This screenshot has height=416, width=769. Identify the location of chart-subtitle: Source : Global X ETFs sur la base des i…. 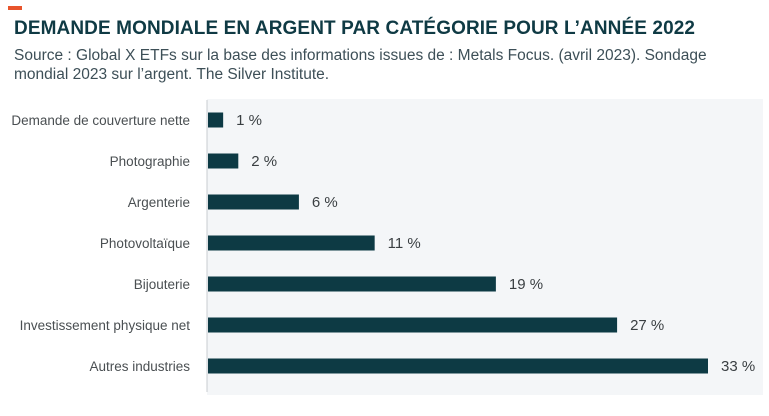
(360, 65).